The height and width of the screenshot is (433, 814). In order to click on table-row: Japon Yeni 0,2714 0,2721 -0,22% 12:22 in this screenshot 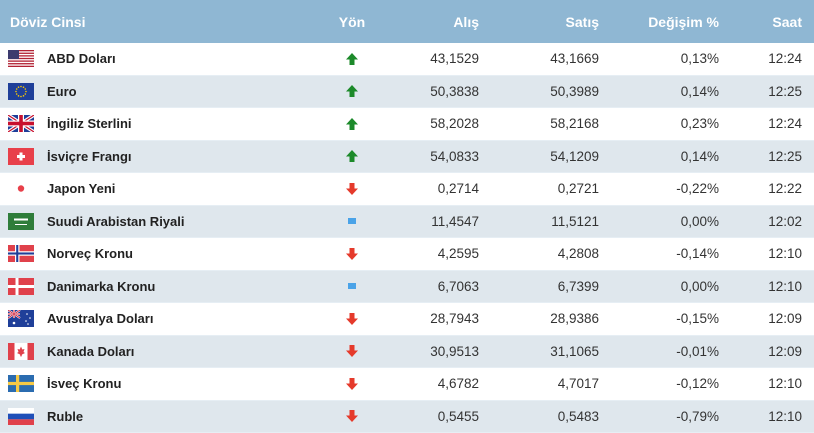, I will do `click(407, 189)`.